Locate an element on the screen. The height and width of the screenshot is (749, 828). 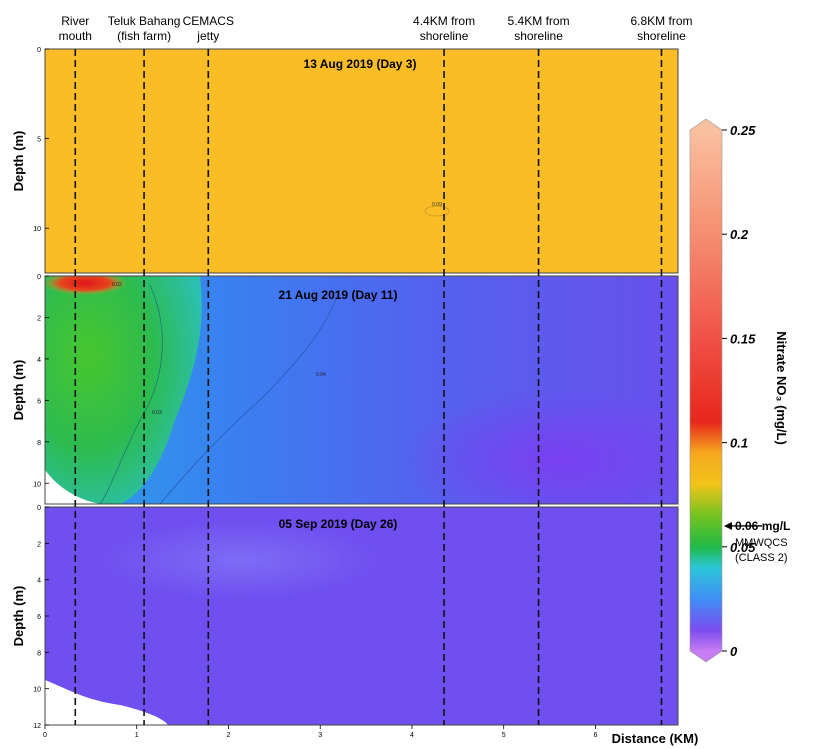
colorbar-tick-label: 0 is located at coordinates (734, 651).